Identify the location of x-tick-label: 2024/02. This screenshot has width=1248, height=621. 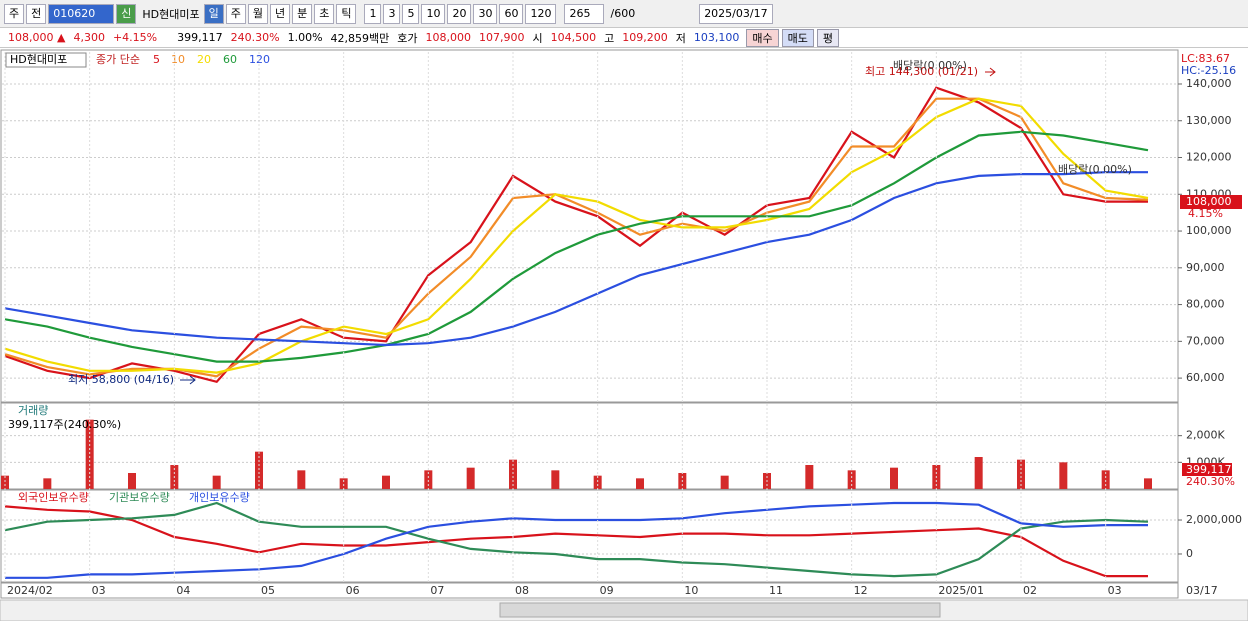
(30, 590).